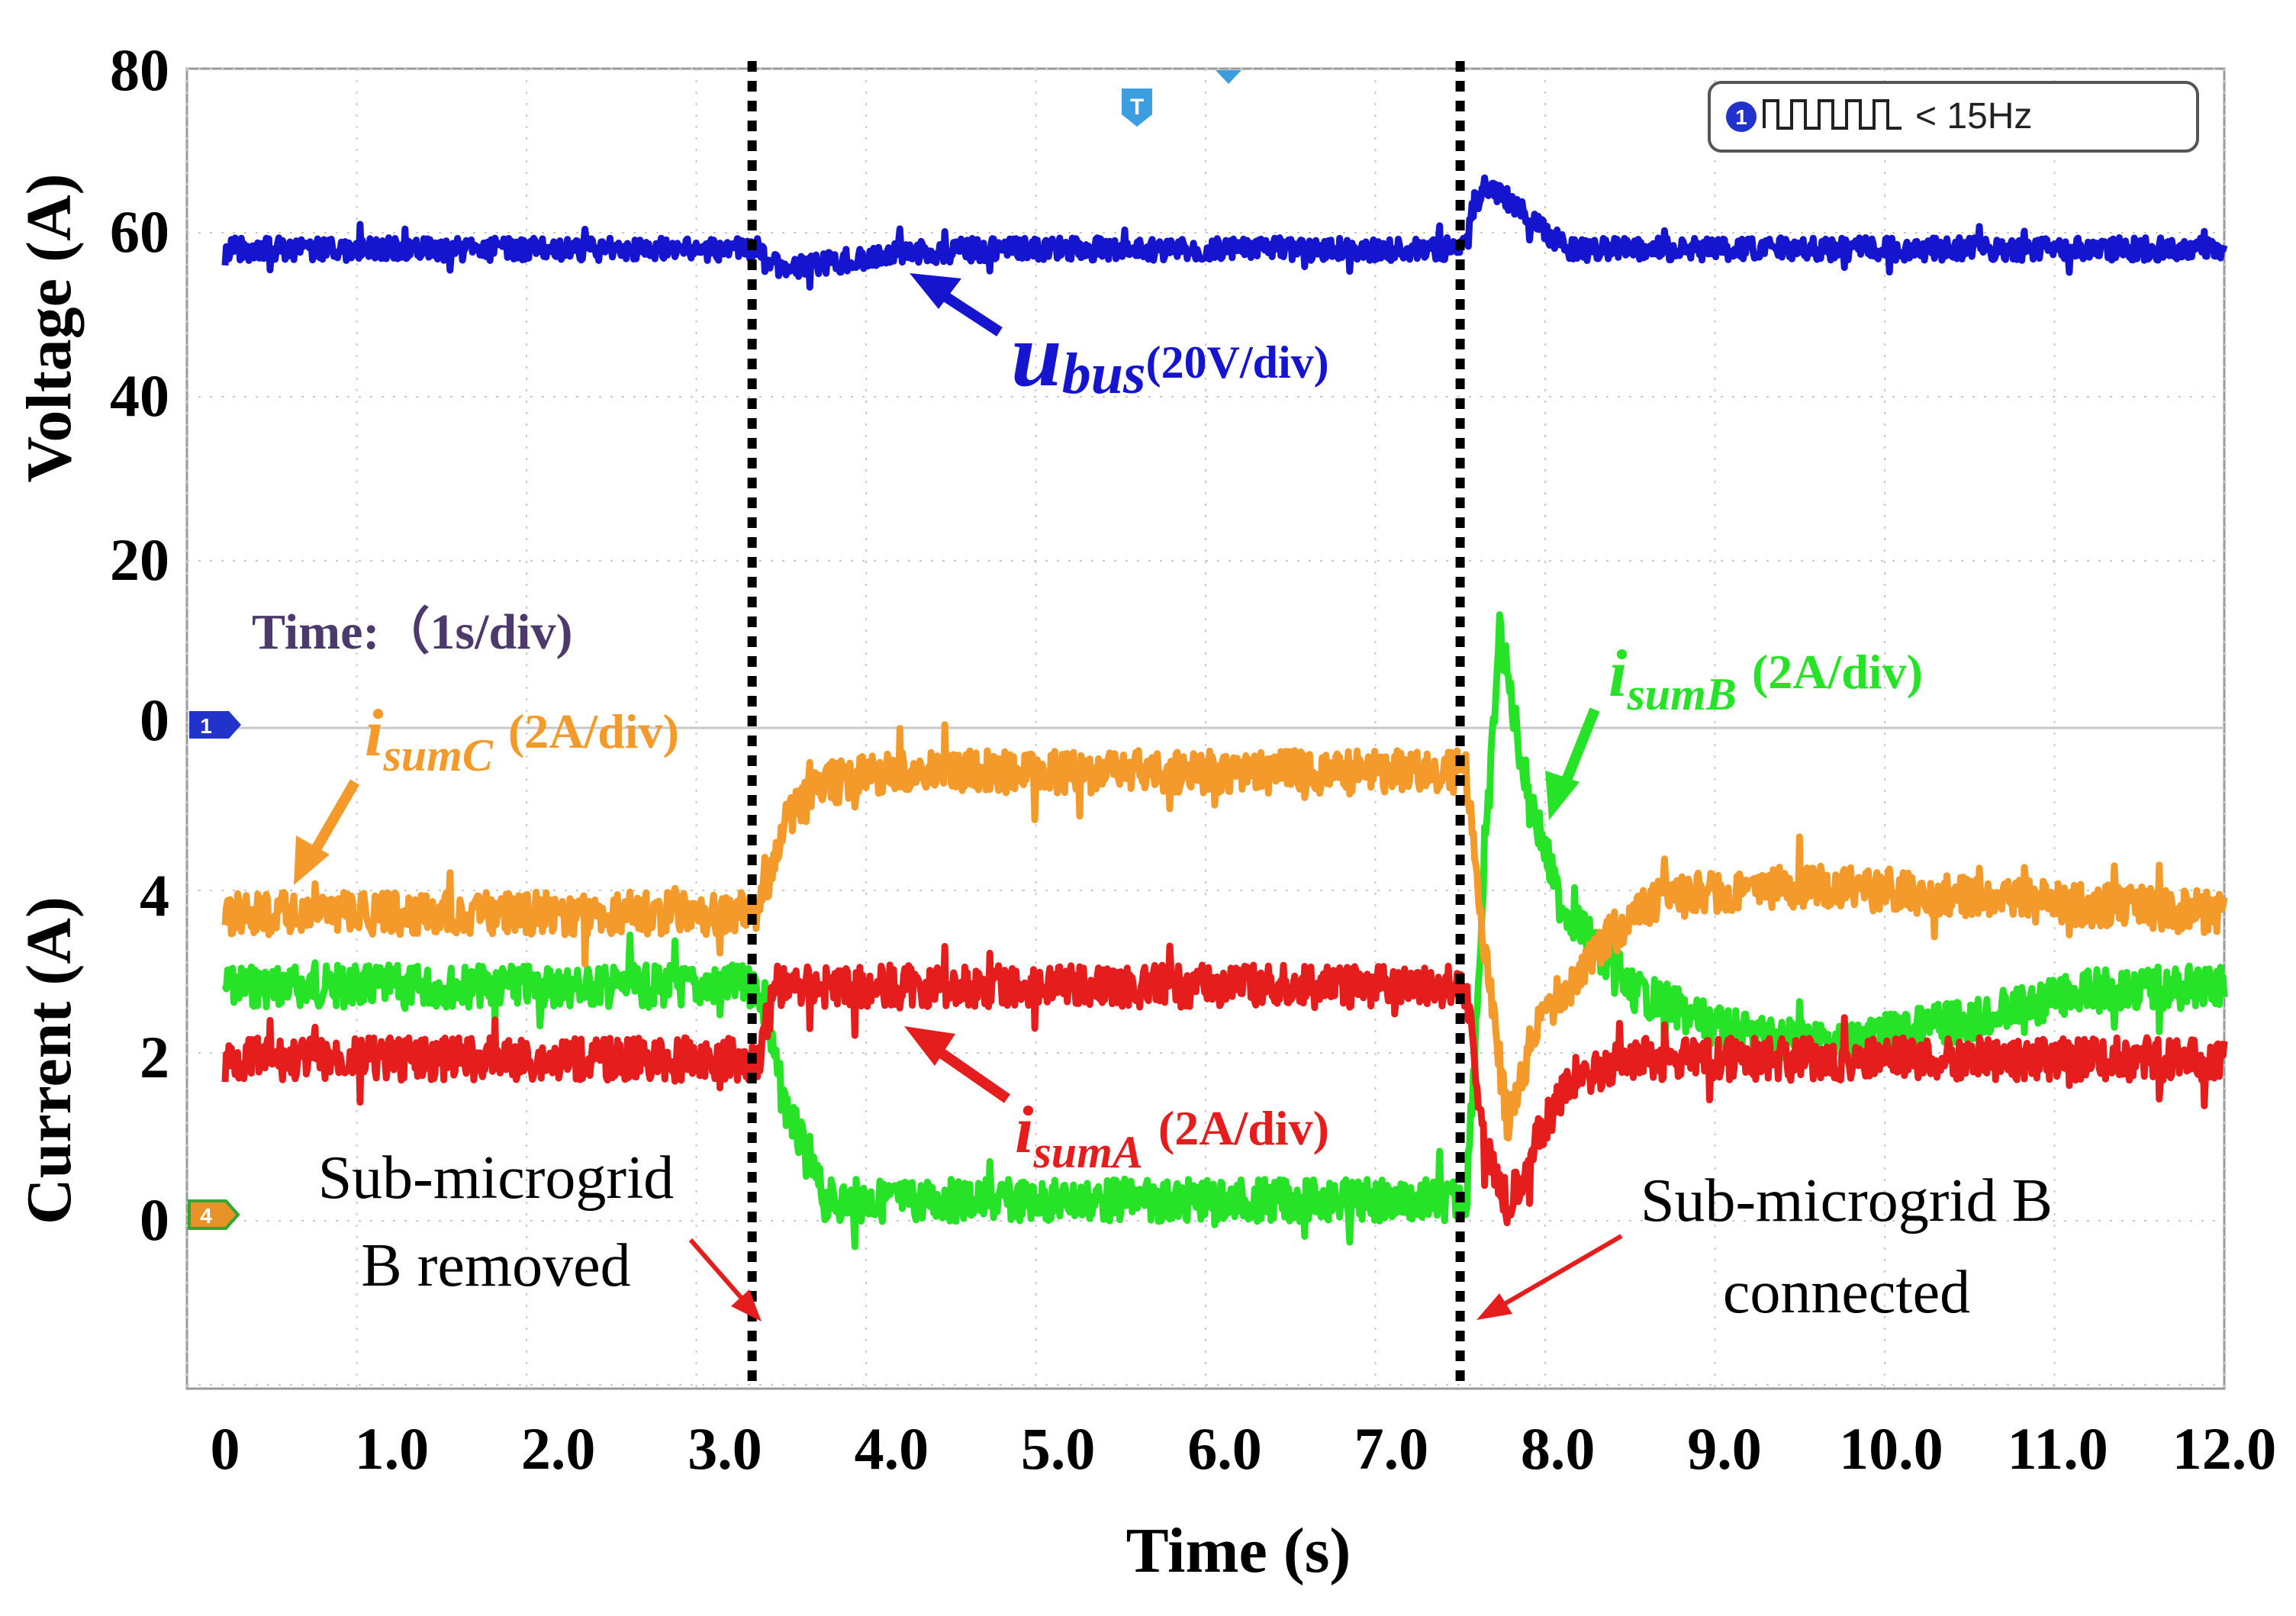 The image size is (2296, 1616). I want to click on event-connected-line-2: connected, so click(1846, 1292).